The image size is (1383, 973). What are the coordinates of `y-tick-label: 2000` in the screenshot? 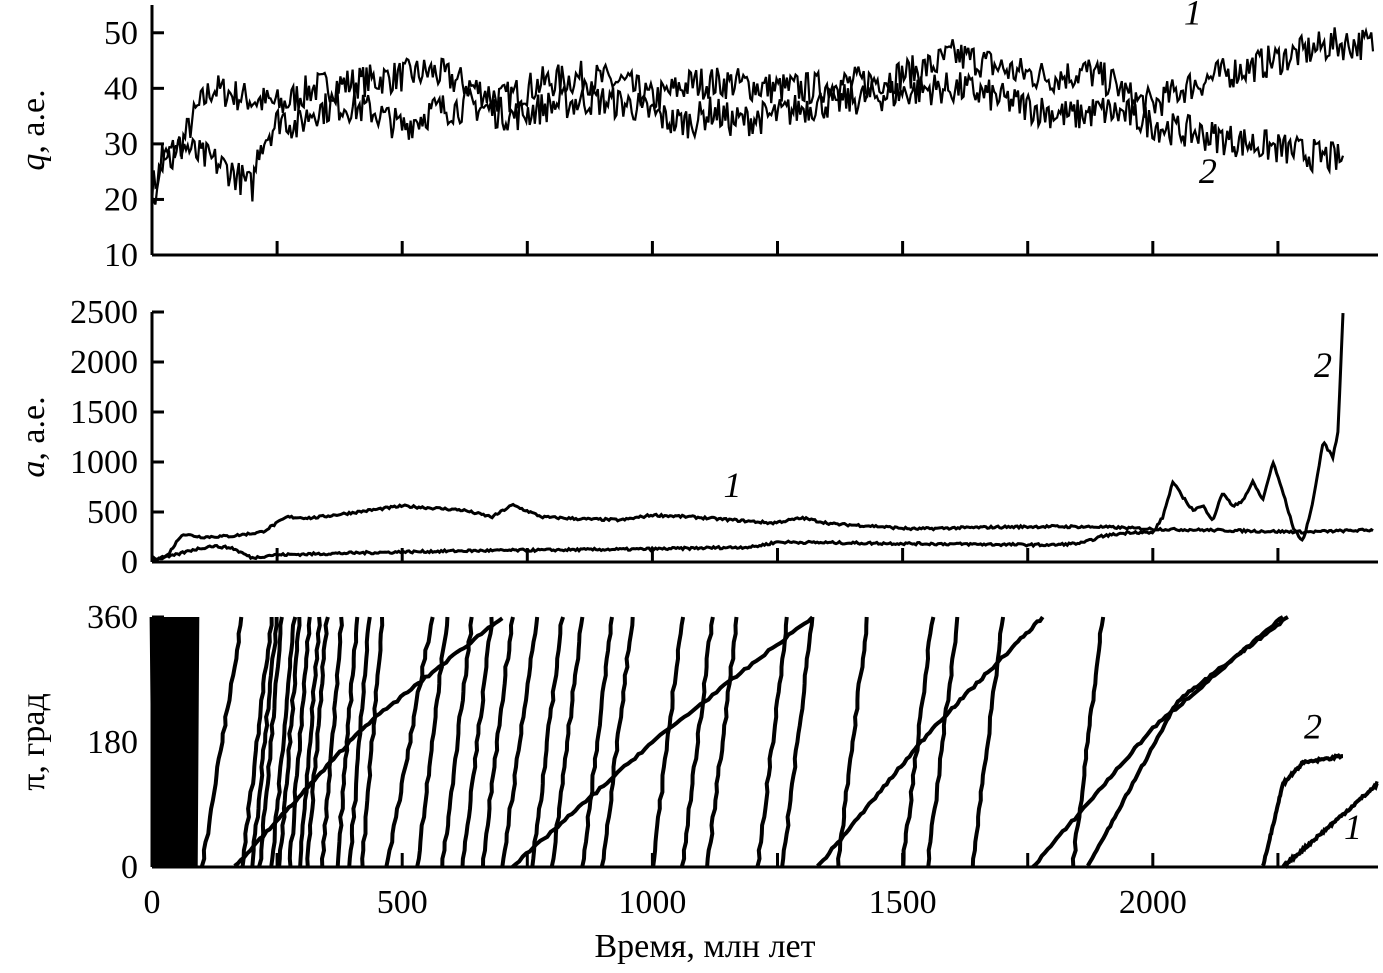 It's located at (104, 362).